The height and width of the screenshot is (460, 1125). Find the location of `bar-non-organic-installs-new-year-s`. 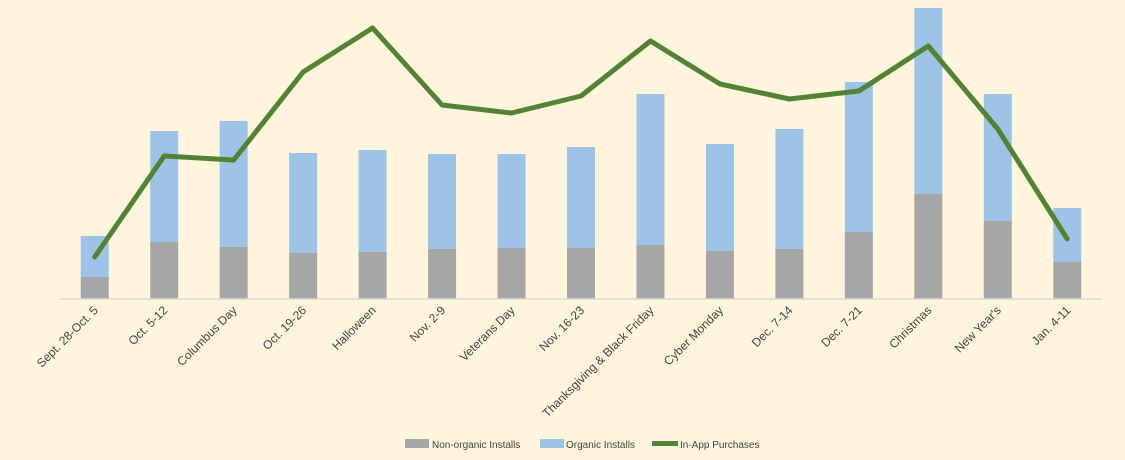

bar-non-organic-installs-new-year-s is located at coordinates (997, 260).